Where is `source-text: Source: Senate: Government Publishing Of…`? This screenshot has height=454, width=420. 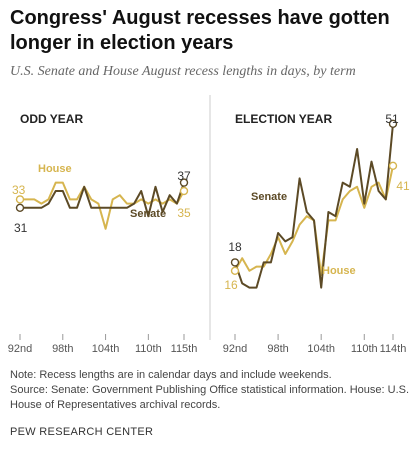 source-text: Source: Senate: Government Publishing Of… is located at coordinates (210, 397).